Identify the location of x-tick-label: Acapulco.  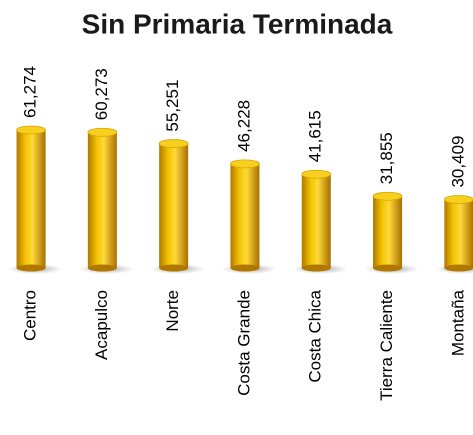
(101, 325).